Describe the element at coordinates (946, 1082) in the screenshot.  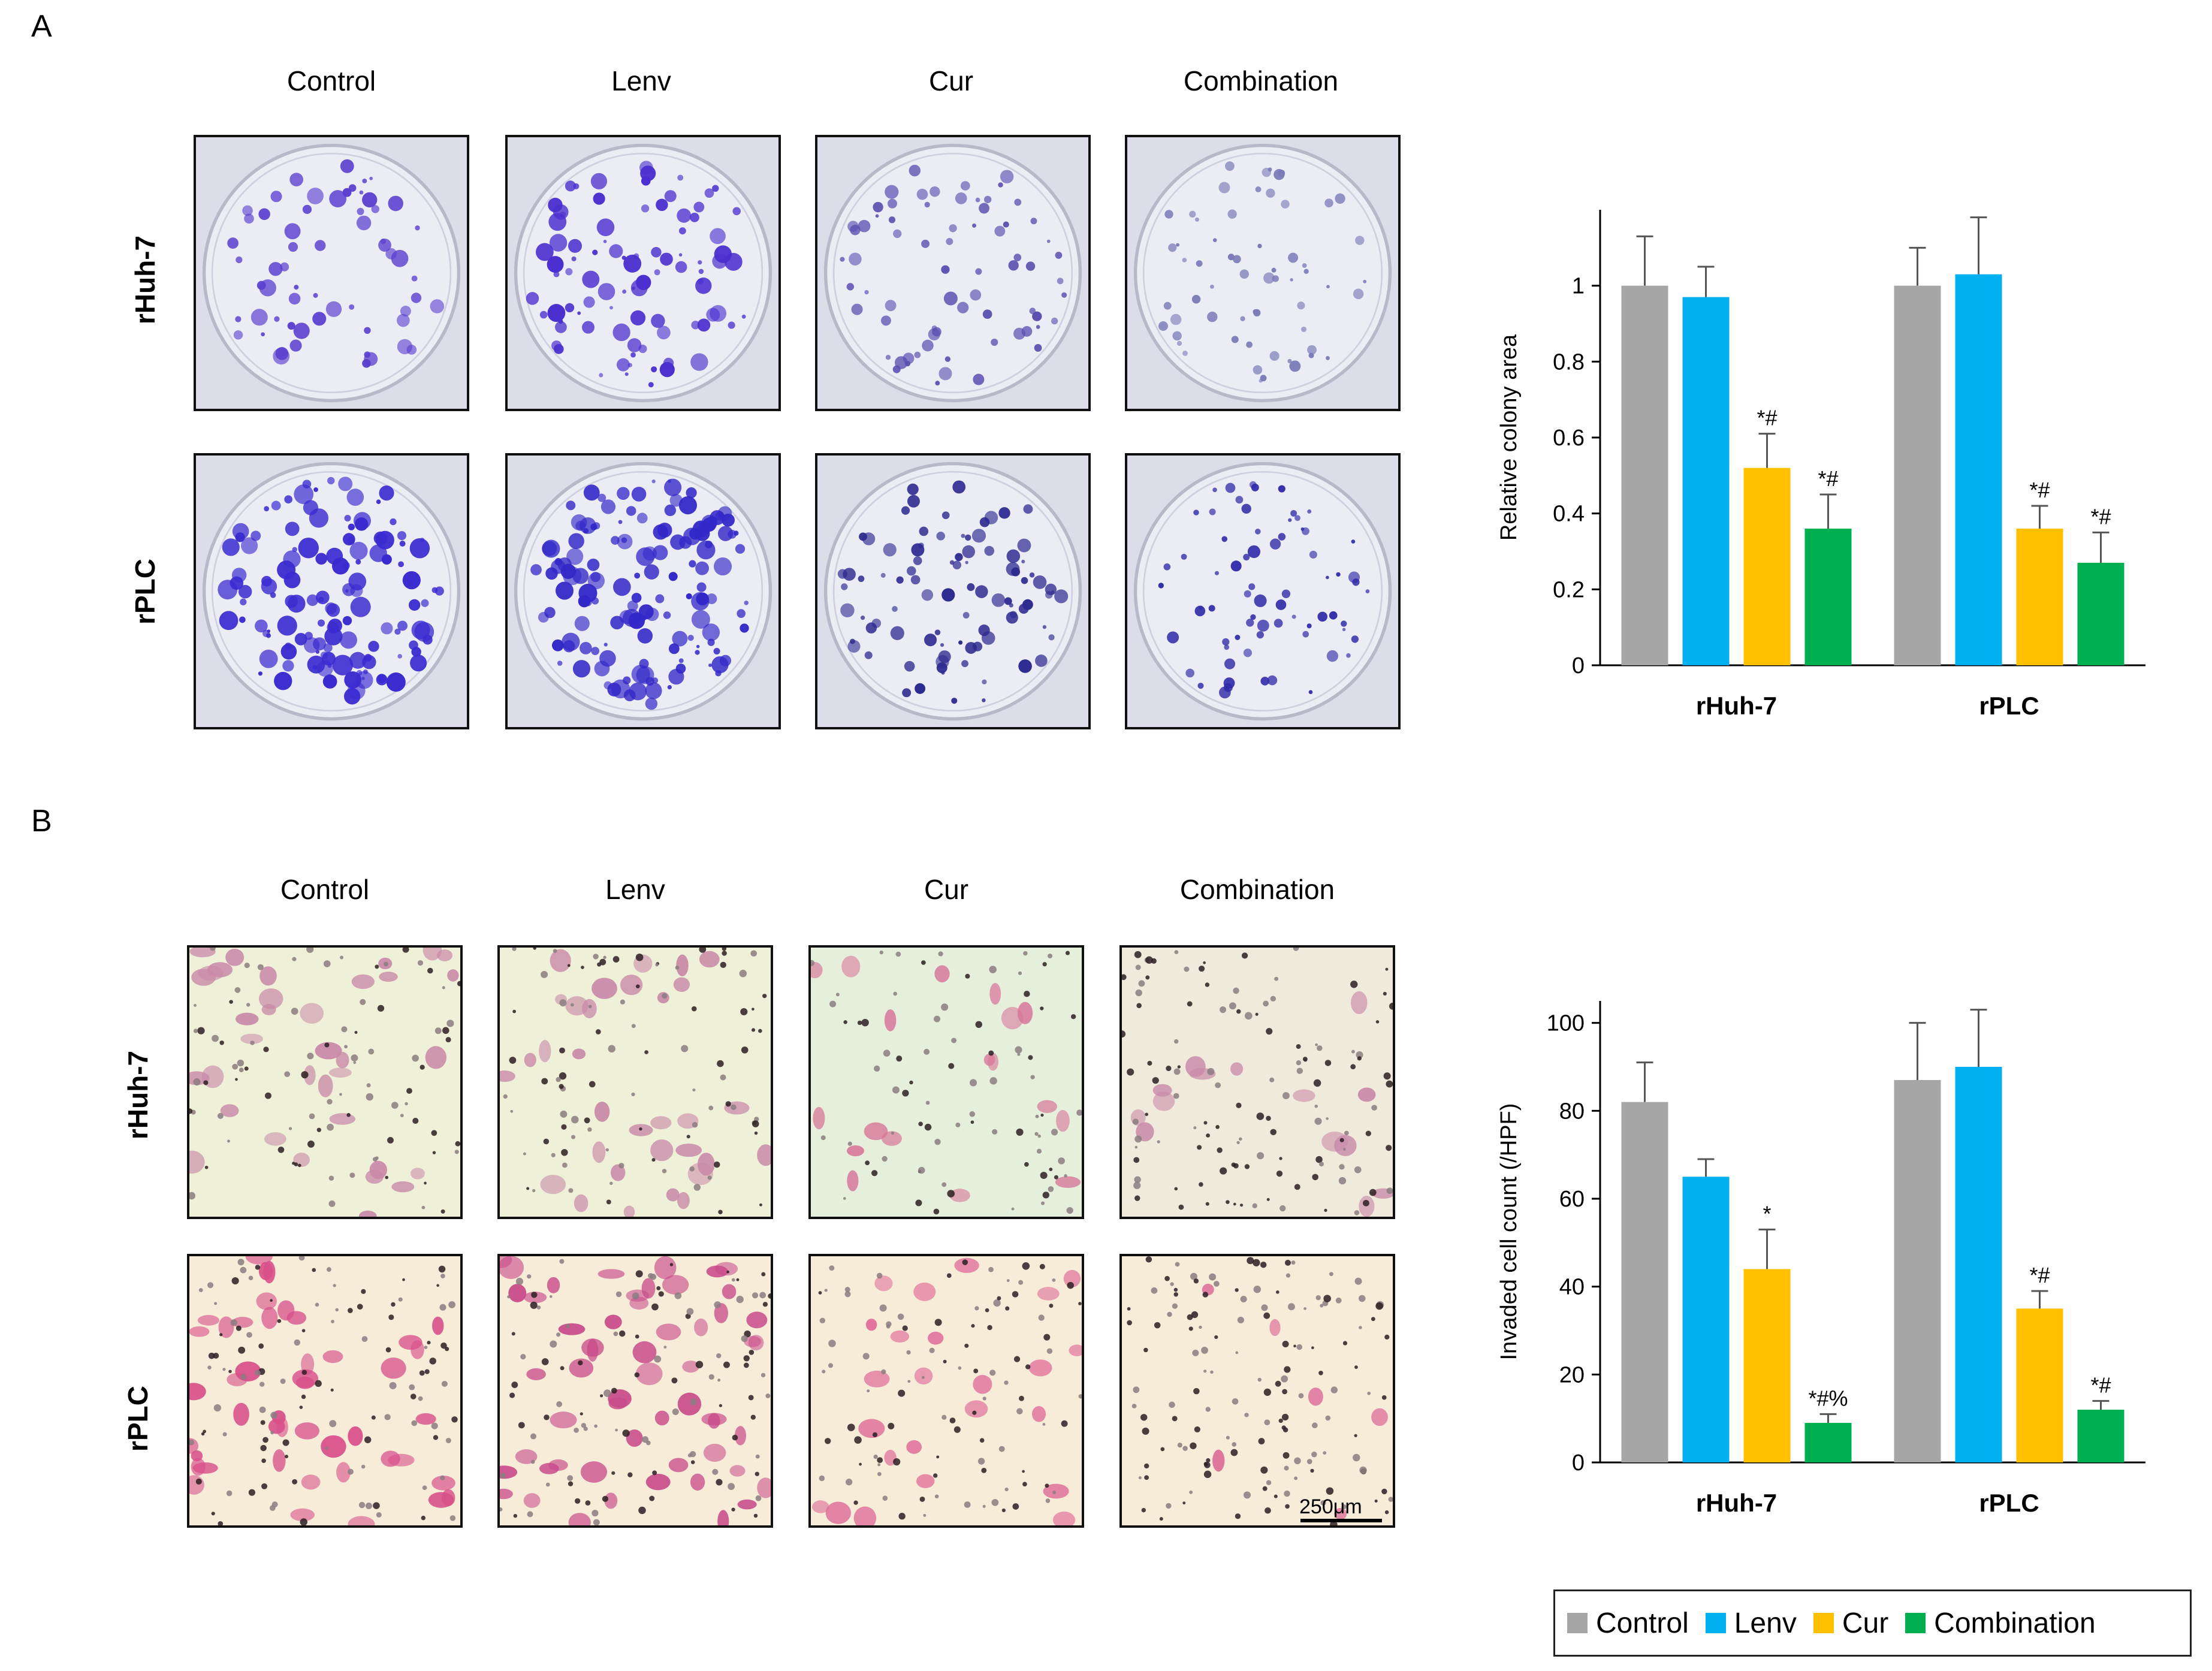
I see `invasion-image-rhuh7-cur` at that location.